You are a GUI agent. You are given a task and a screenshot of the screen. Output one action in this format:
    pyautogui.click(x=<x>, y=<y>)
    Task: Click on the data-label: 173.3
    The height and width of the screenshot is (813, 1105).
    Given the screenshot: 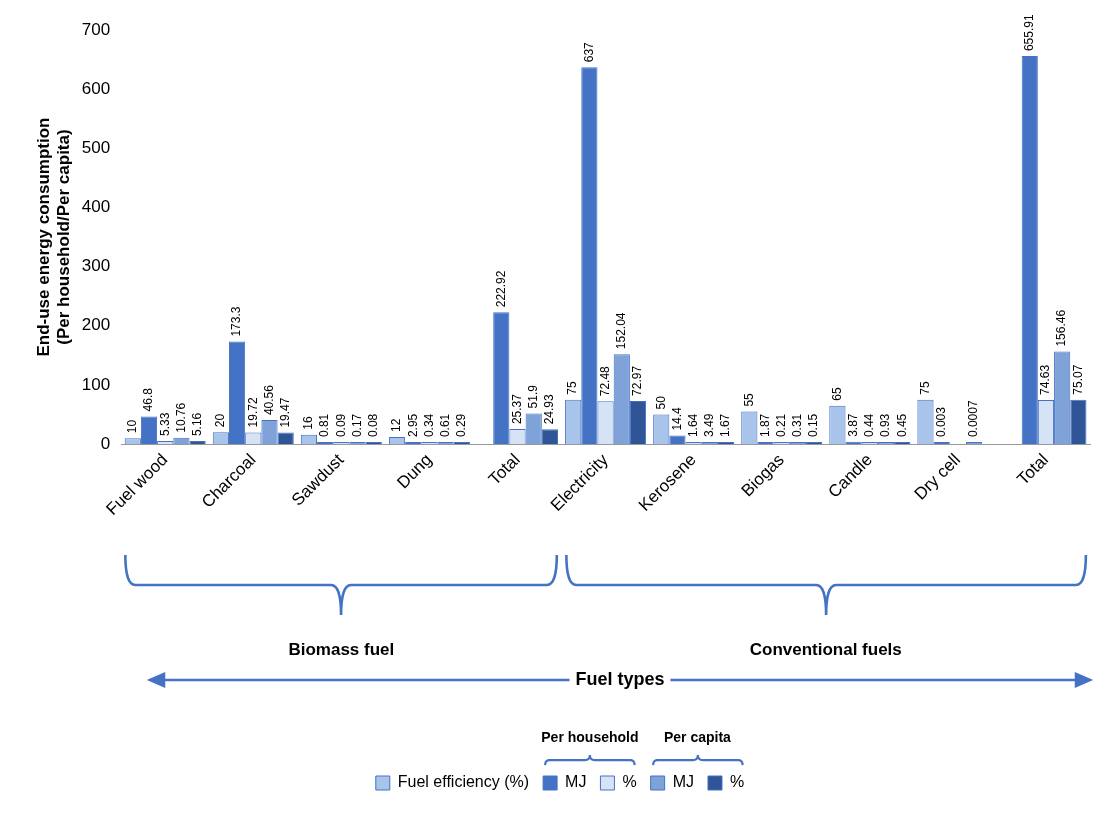 What is the action you would take?
    pyautogui.click(x=236, y=321)
    